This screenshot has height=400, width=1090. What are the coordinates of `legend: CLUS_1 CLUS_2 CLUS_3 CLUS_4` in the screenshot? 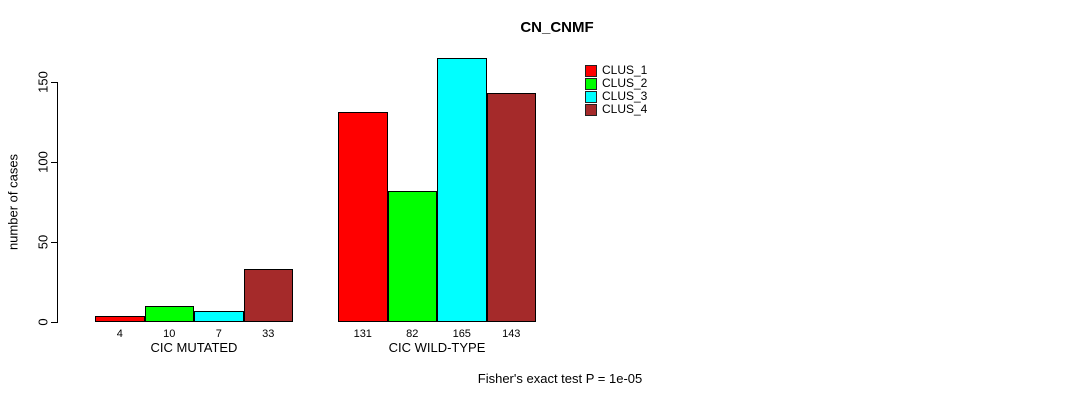 It's located at (616, 90).